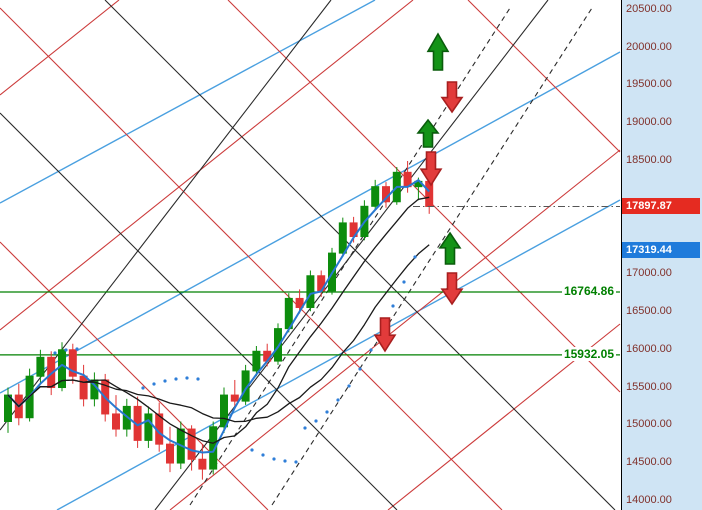 The image size is (702, 510). What do you see at coordinates (649, 499) in the screenshot?
I see `axis-price-label: 14000.00` at bounding box center [649, 499].